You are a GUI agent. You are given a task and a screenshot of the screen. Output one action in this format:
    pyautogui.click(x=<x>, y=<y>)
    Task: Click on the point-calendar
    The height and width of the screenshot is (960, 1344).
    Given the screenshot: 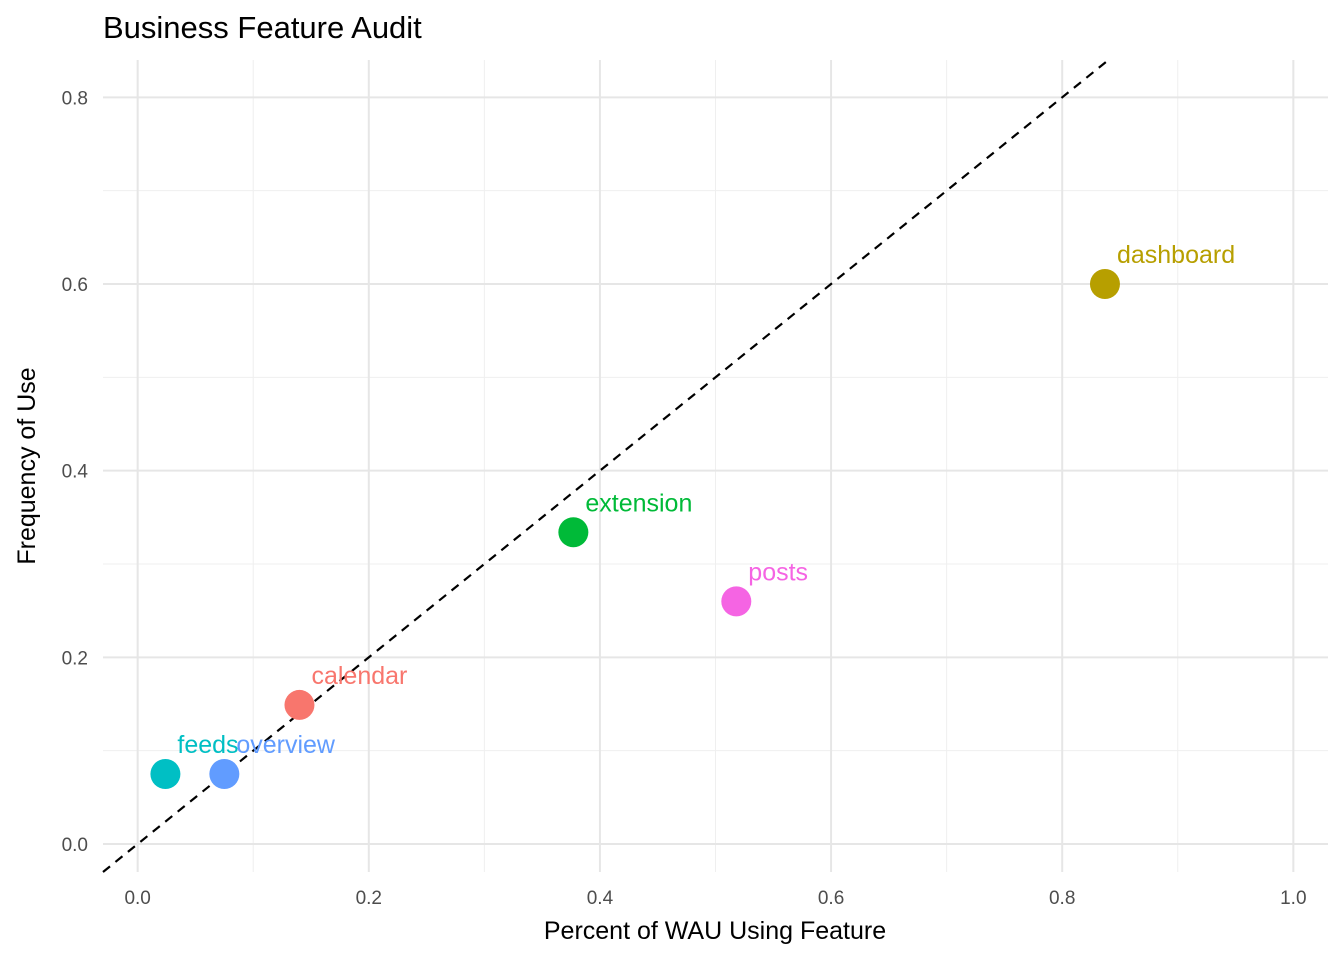 What is the action you would take?
    pyautogui.click(x=299, y=704)
    